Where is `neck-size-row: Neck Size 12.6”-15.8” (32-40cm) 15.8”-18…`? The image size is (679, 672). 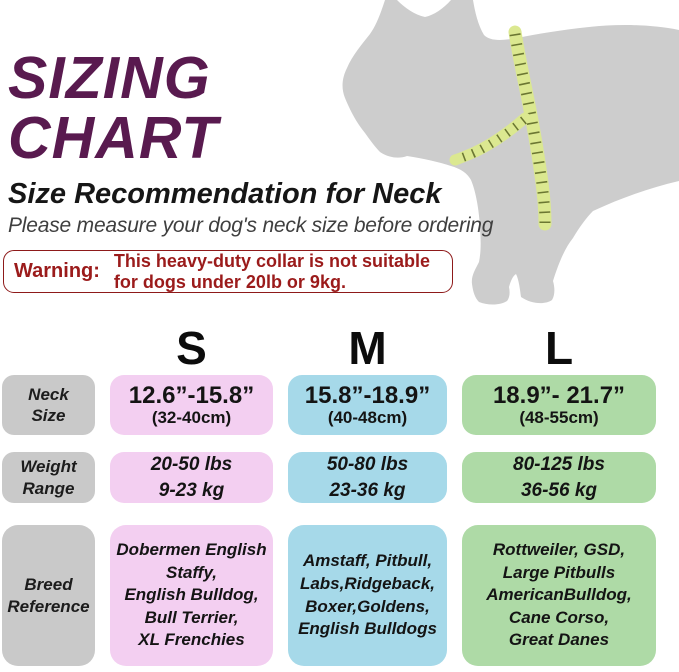
neck-size-row: Neck Size 12.6”-15.8” (32-40cm) 15.8”-18… is located at coordinates (329, 405).